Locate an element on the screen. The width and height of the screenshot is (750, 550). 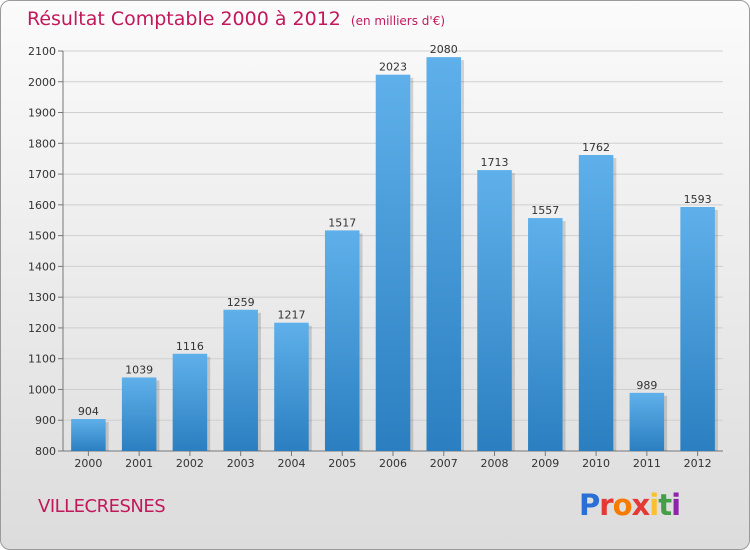
data-label: 2023 is located at coordinates (393, 67).